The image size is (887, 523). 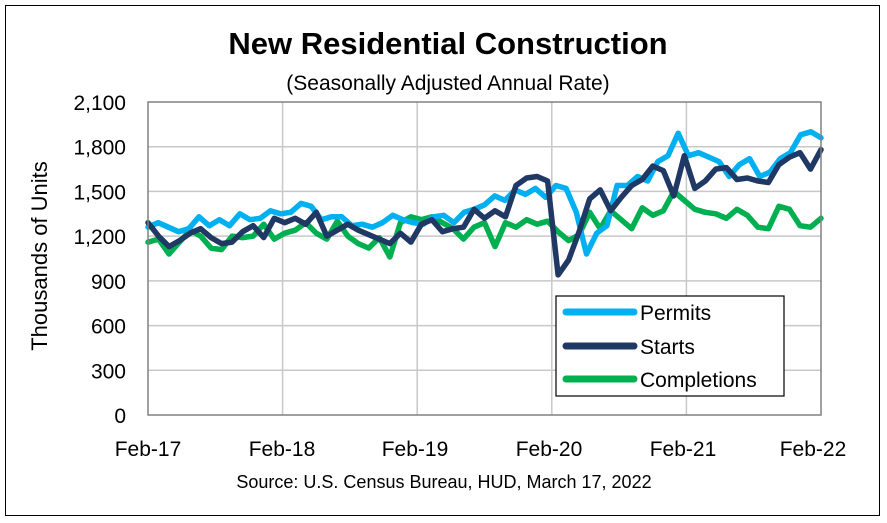 I want to click on y-tick-label: 1,500, so click(x=99, y=192).